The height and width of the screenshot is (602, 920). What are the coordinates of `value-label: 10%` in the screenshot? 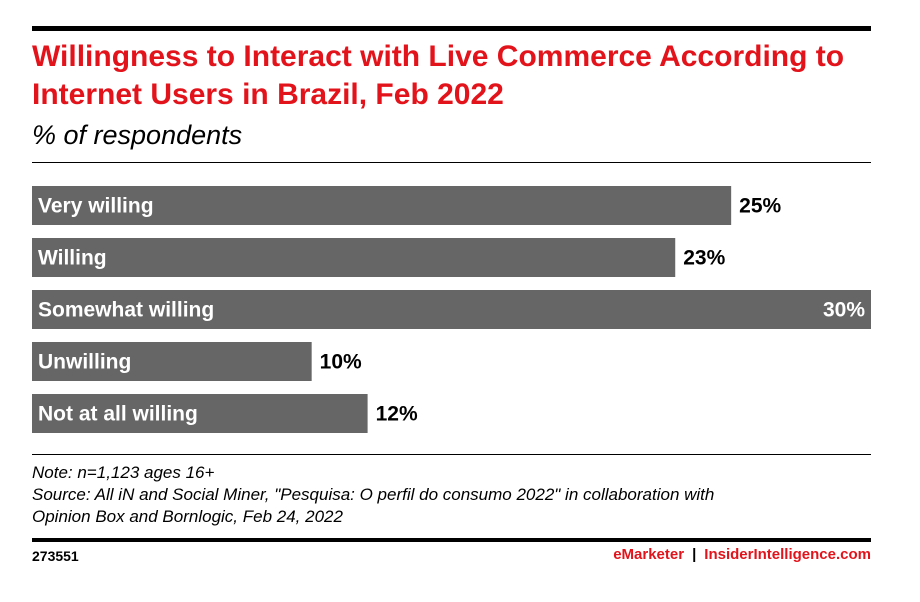 It's located at (341, 362).